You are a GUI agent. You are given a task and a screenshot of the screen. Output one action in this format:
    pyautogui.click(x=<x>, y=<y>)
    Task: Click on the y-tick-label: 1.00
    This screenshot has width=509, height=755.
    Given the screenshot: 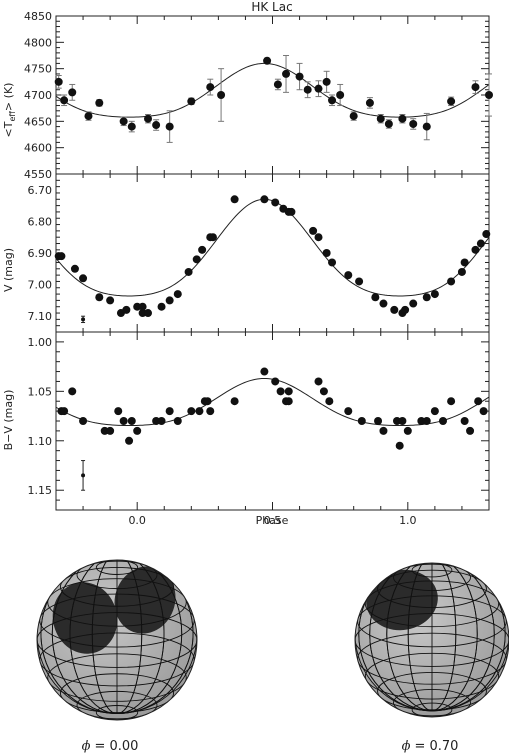 What is the action you would take?
    pyautogui.click(x=40, y=342)
    